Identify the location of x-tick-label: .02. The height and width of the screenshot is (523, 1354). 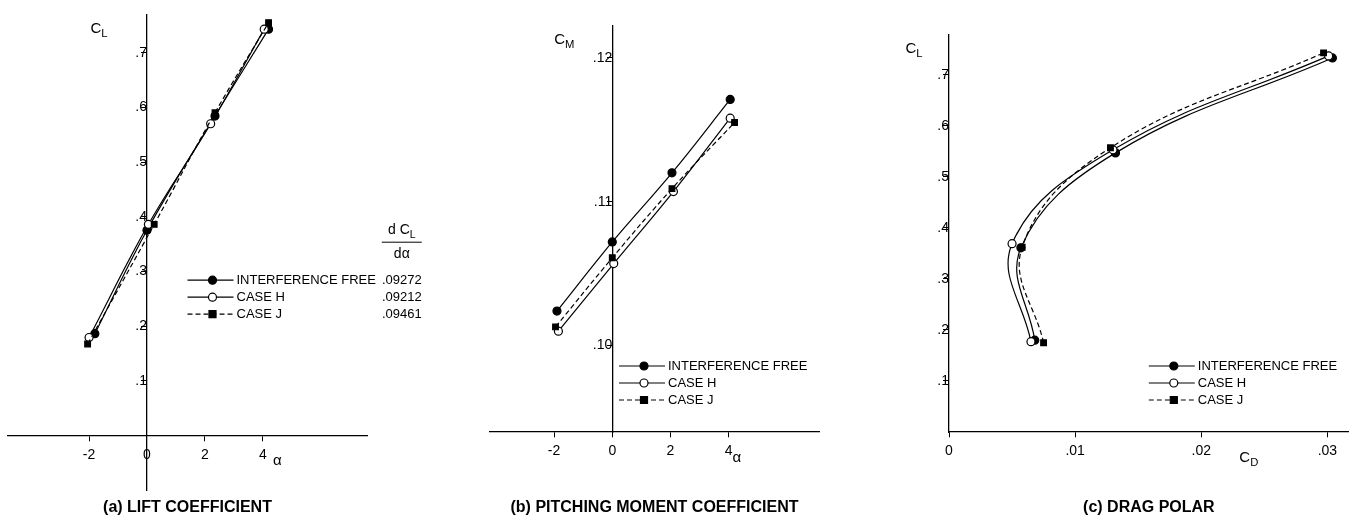
(1201, 450).